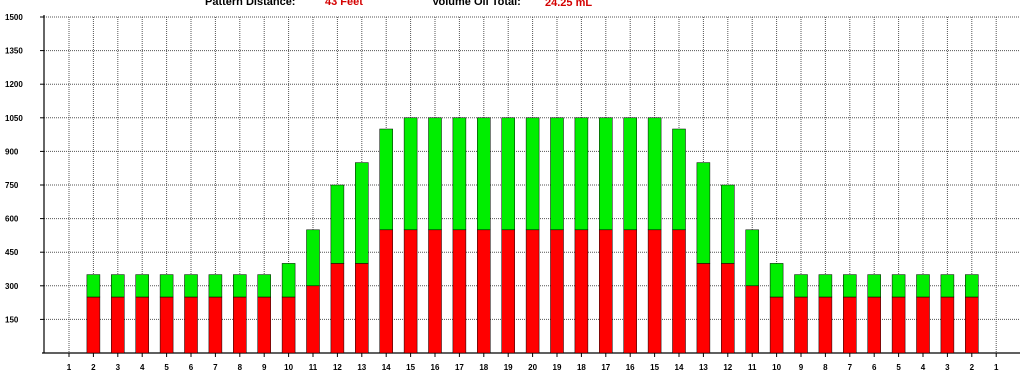 The image size is (1026, 373). Describe the element at coordinates (14, 118) in the screenshot. I see `y-tick-label: 1050` at that location.